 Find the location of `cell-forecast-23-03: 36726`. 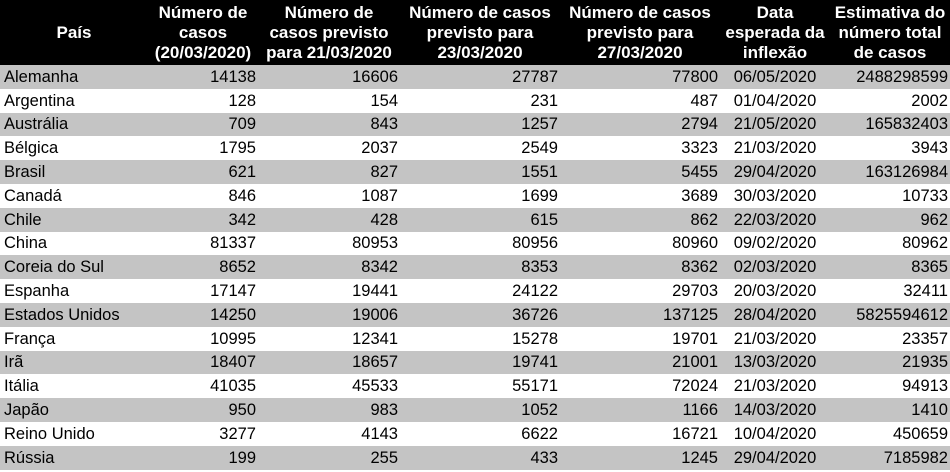

cell-forecast-23-03: 36726 is located at coordinates (480, 314).